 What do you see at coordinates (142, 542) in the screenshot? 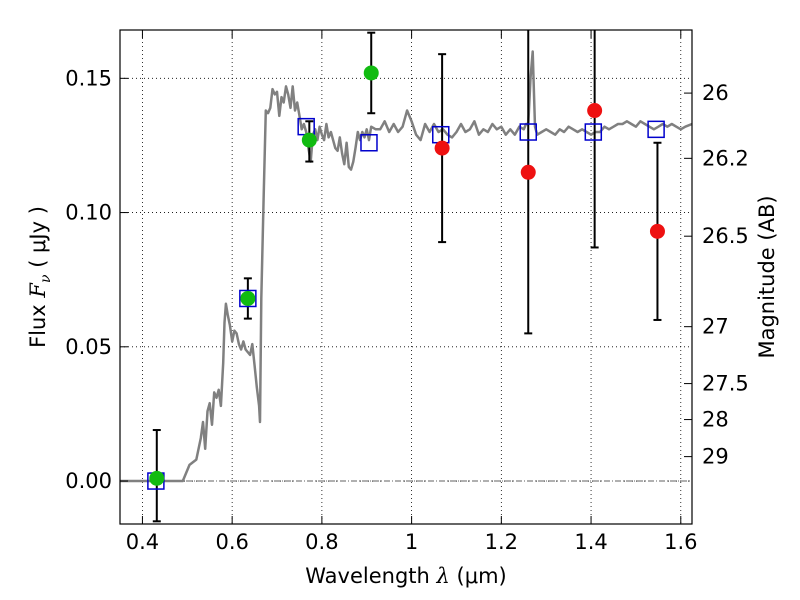
I see `x-tick-label: 0.4` at bounding box center [142, 542].